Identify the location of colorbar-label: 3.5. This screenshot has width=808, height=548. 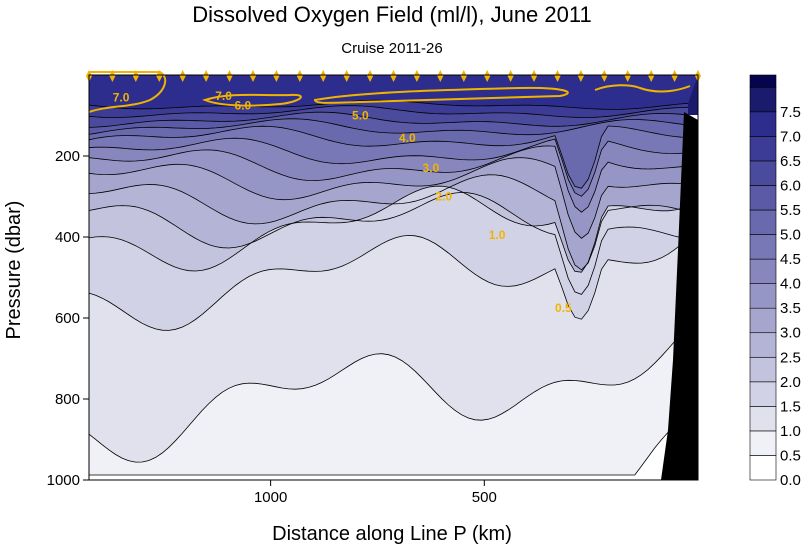
(790, 308).